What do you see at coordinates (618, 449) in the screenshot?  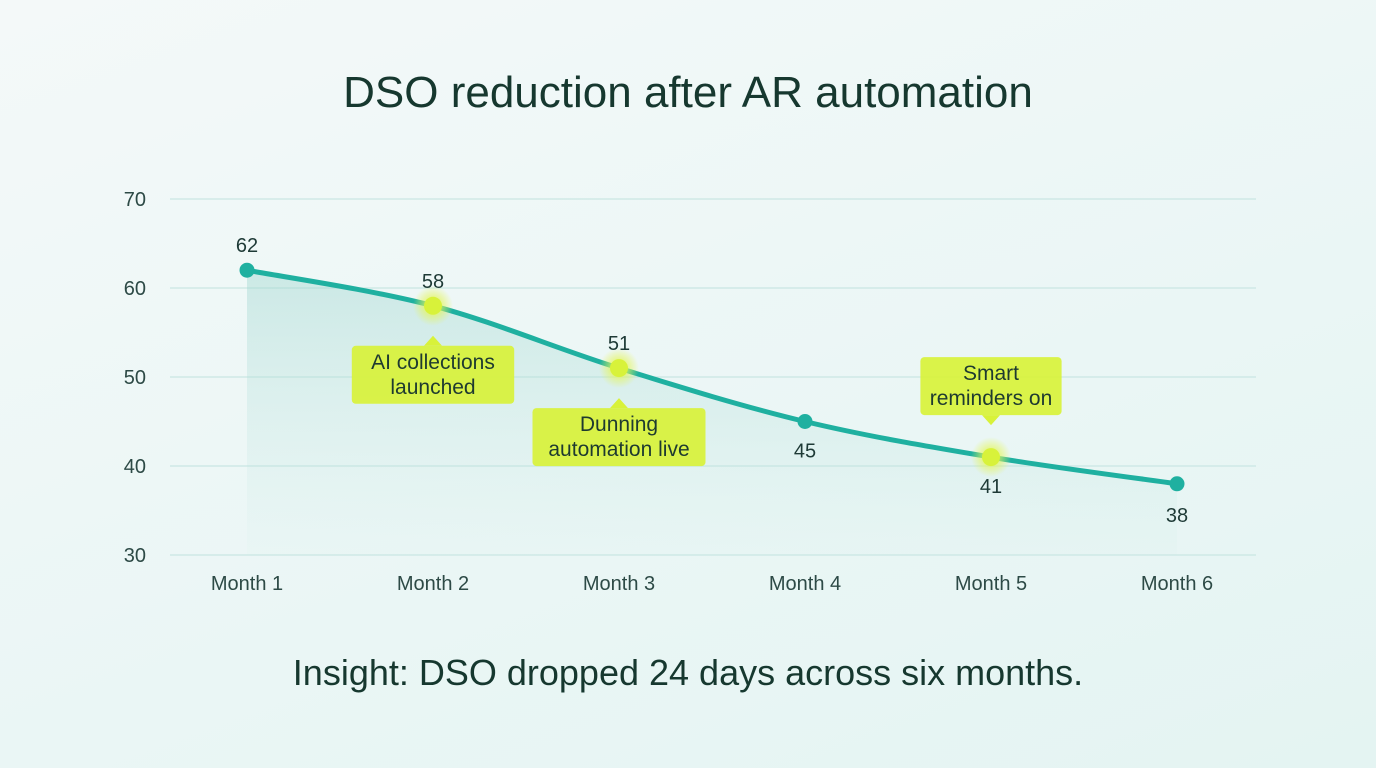 I see `annotation-text: automation live` at bounding box center [618, 449].